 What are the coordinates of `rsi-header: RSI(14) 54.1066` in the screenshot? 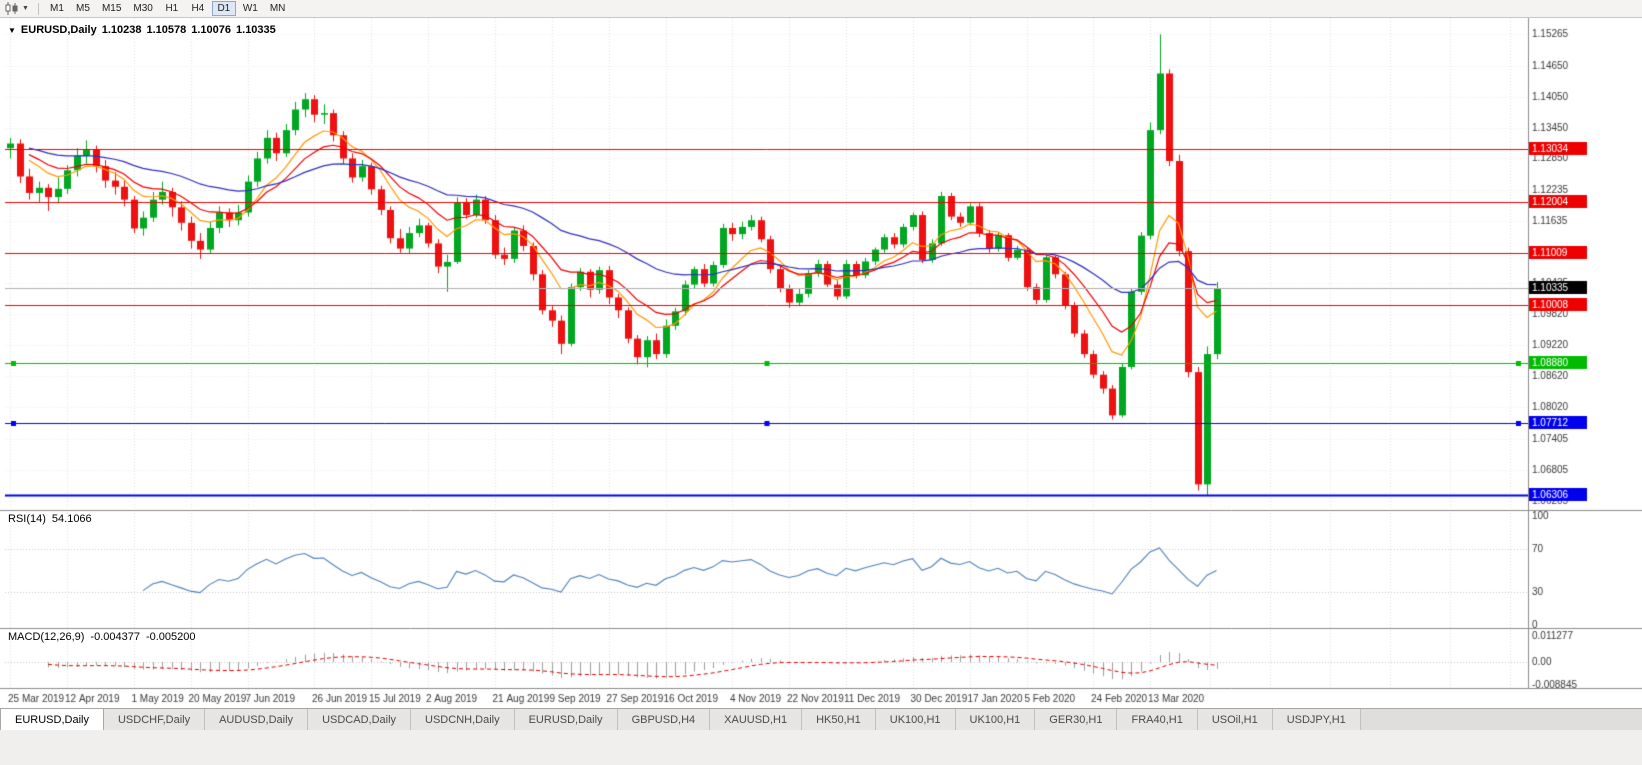 It's located at (53, 519).